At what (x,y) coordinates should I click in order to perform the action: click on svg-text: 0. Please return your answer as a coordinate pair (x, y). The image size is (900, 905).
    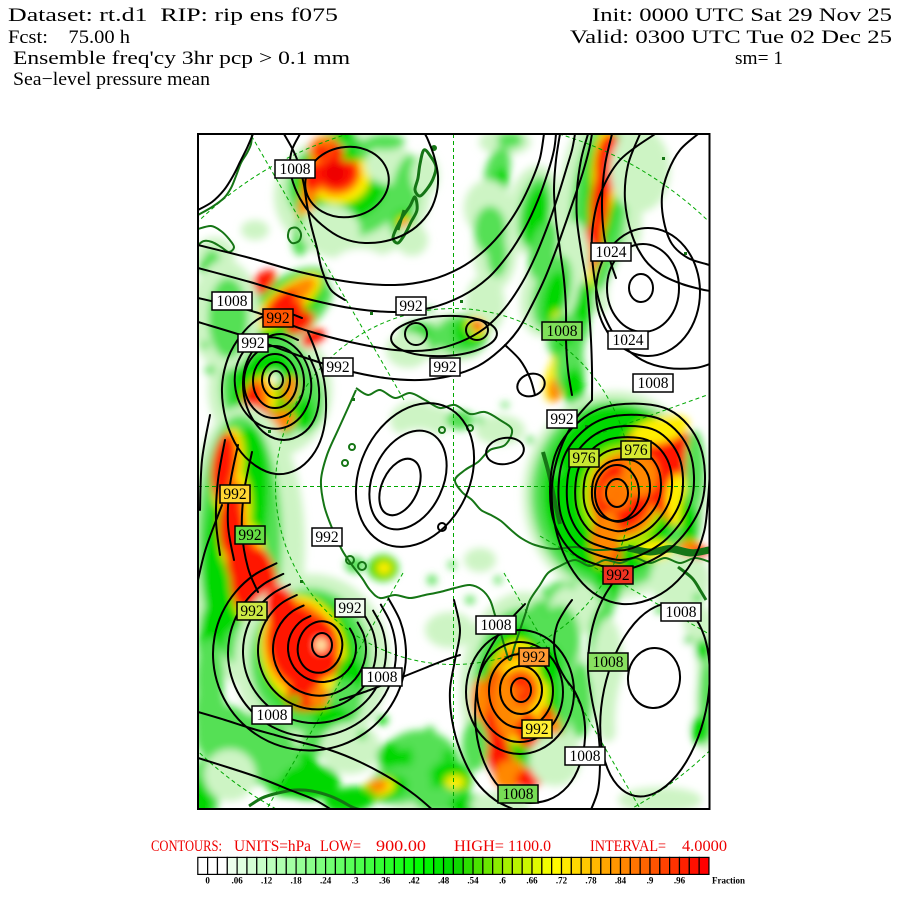
    Looking at the image, I should click on (207, 880).